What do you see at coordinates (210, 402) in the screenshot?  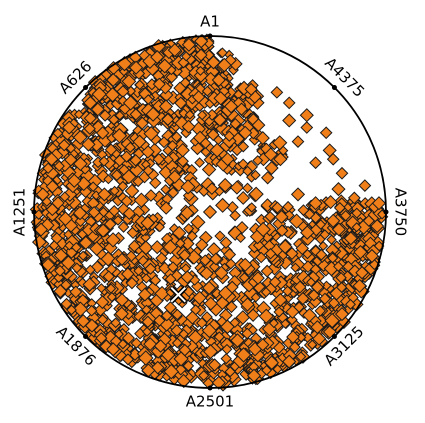 I see `anchor-label-a2501: A2501` at bounding box center [210, 402].